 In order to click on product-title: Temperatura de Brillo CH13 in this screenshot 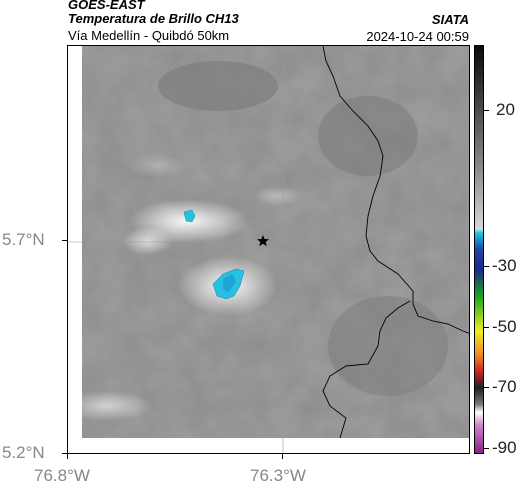, I will do `click(153, 18)`.